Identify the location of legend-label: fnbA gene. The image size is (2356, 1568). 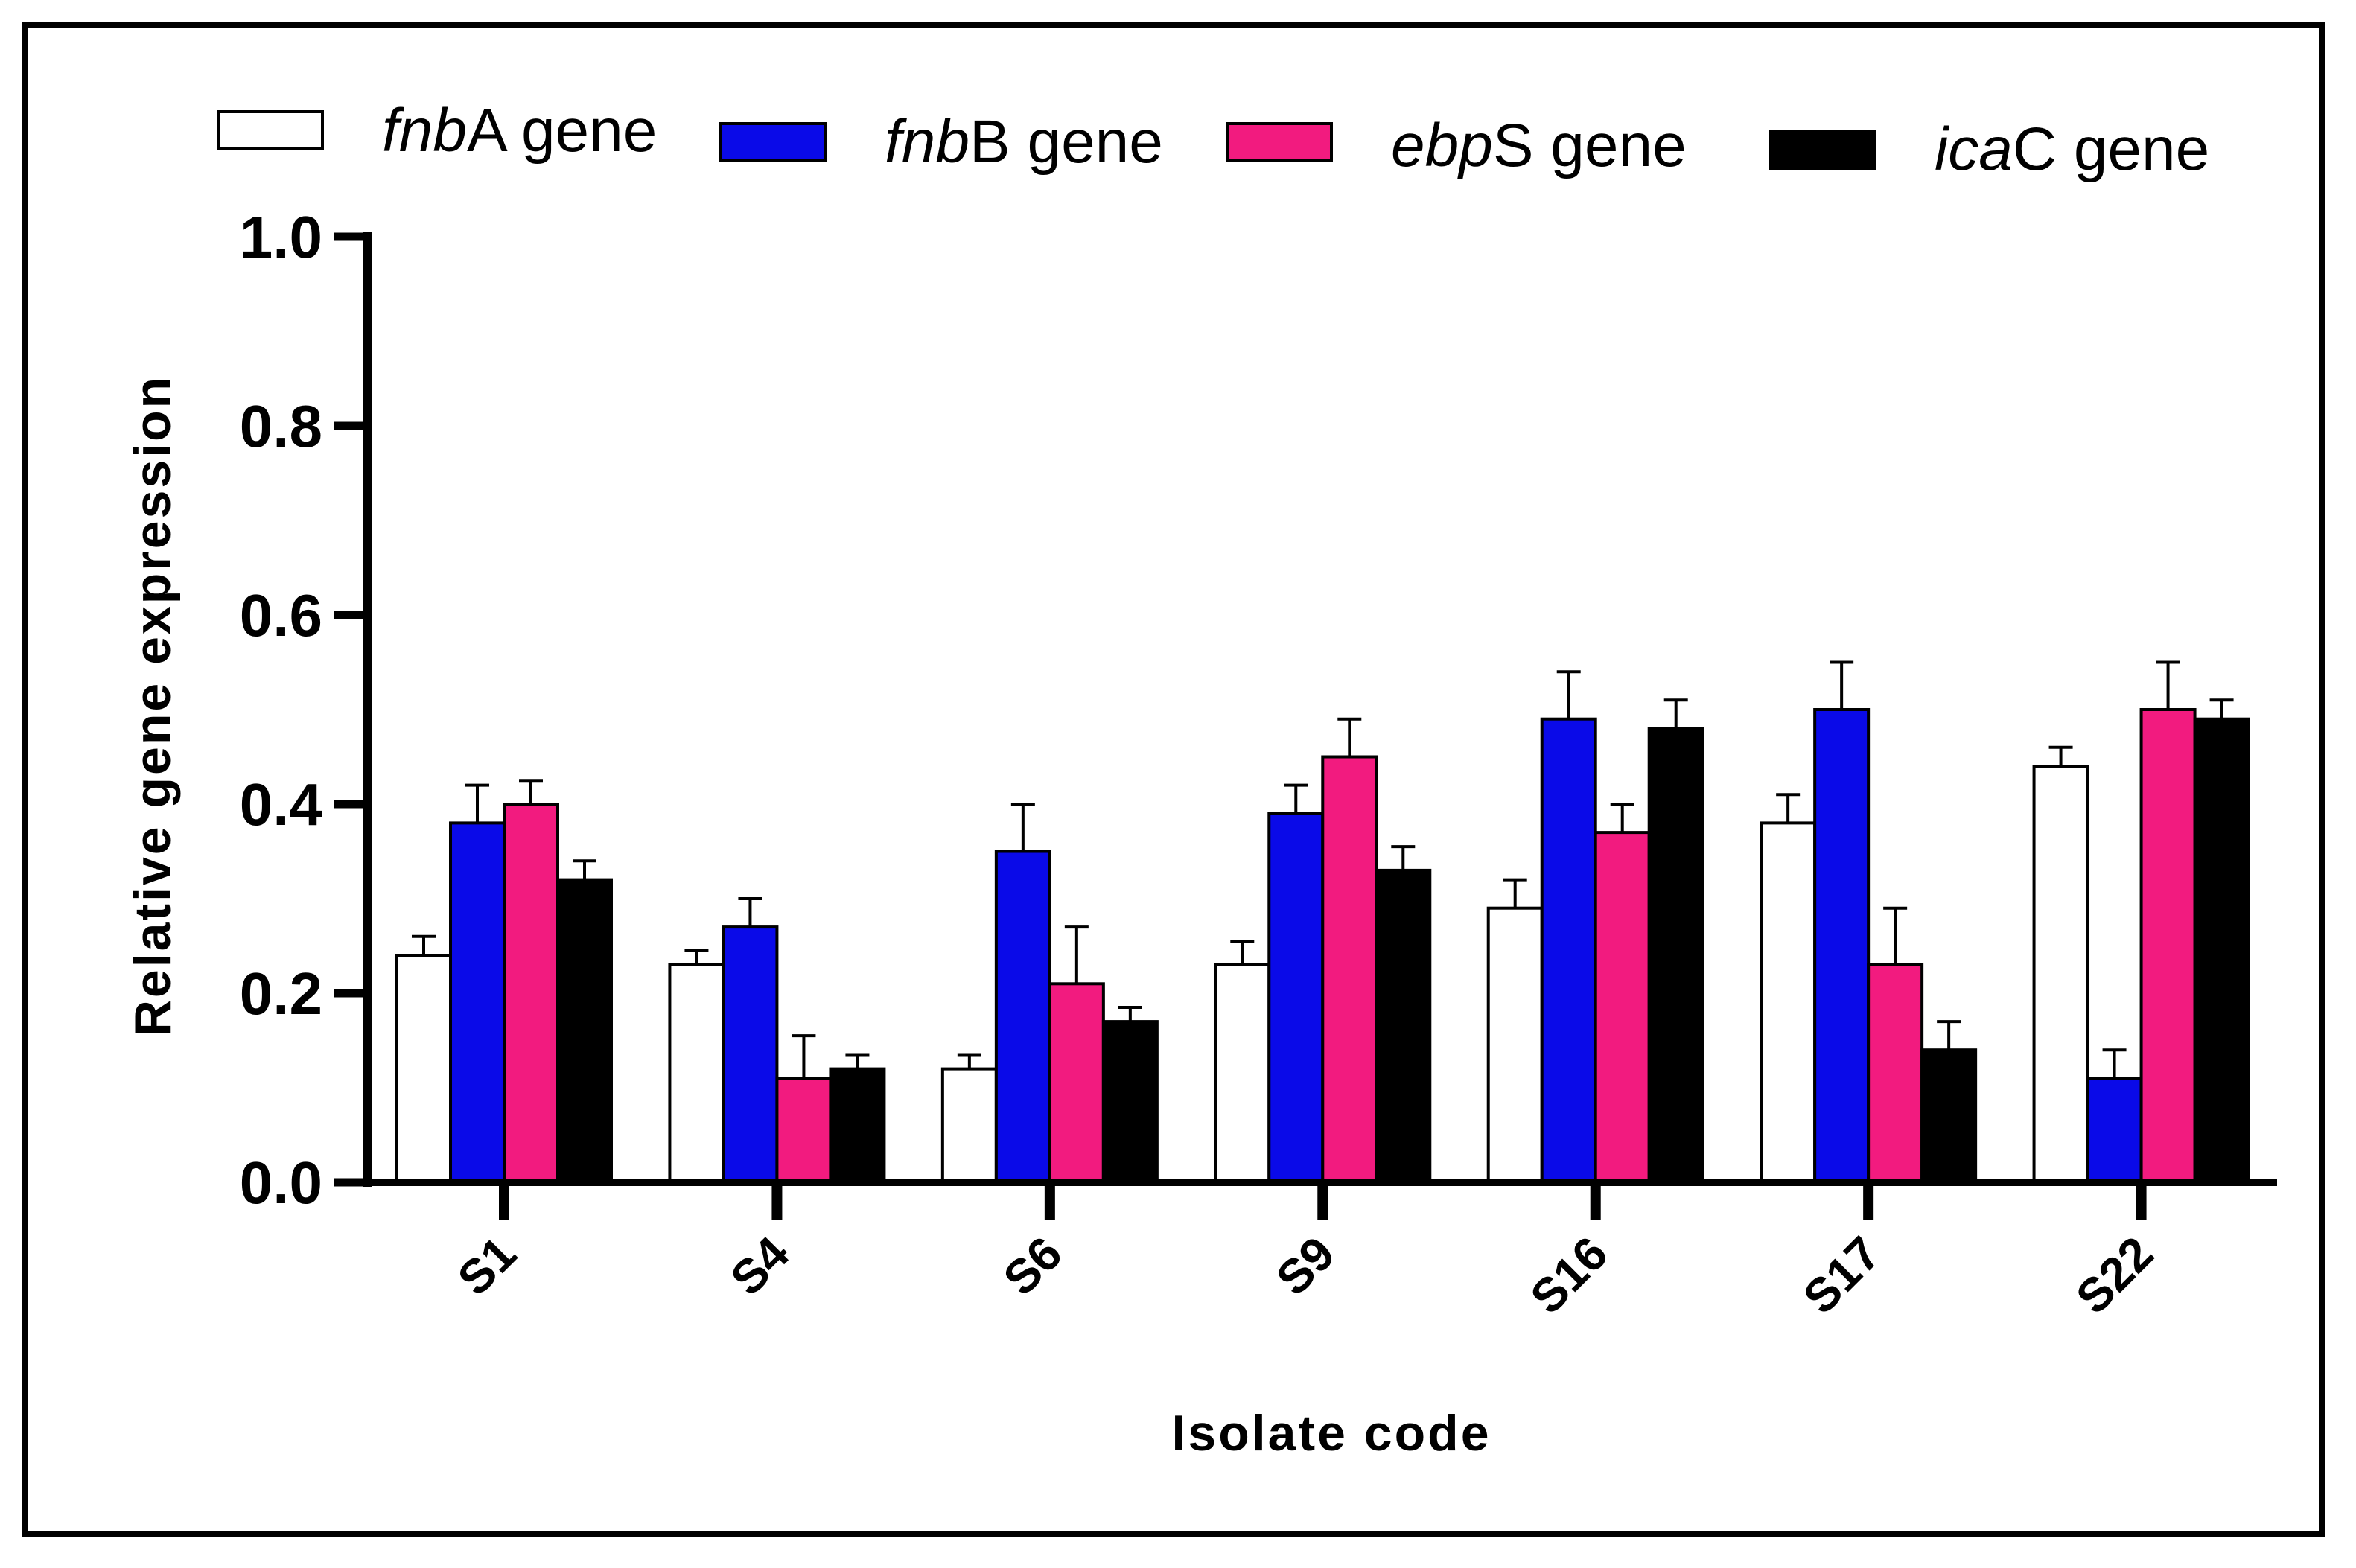
(519, 131).